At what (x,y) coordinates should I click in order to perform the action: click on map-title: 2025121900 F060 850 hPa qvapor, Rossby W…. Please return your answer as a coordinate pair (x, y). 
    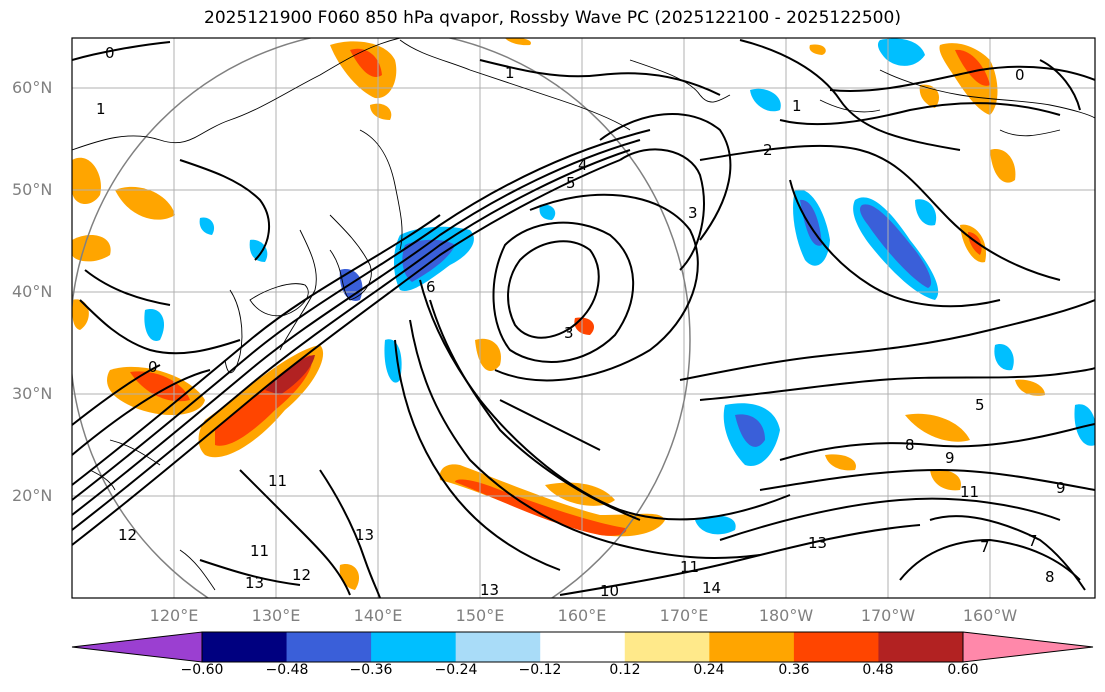
    Looking at the image, I should click on (552, 18).